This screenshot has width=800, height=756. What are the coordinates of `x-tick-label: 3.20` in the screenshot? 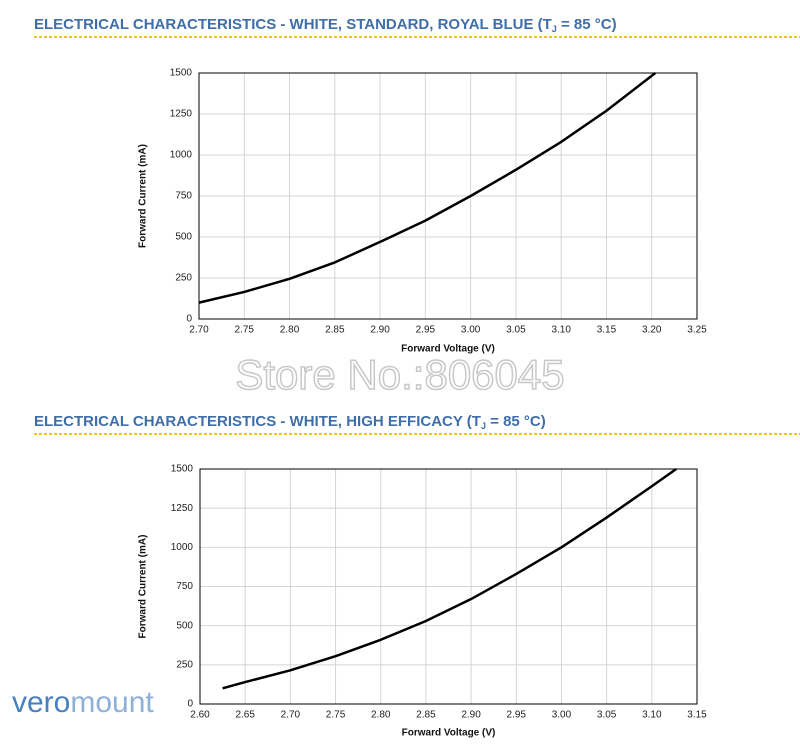 It's located at (652, 330).